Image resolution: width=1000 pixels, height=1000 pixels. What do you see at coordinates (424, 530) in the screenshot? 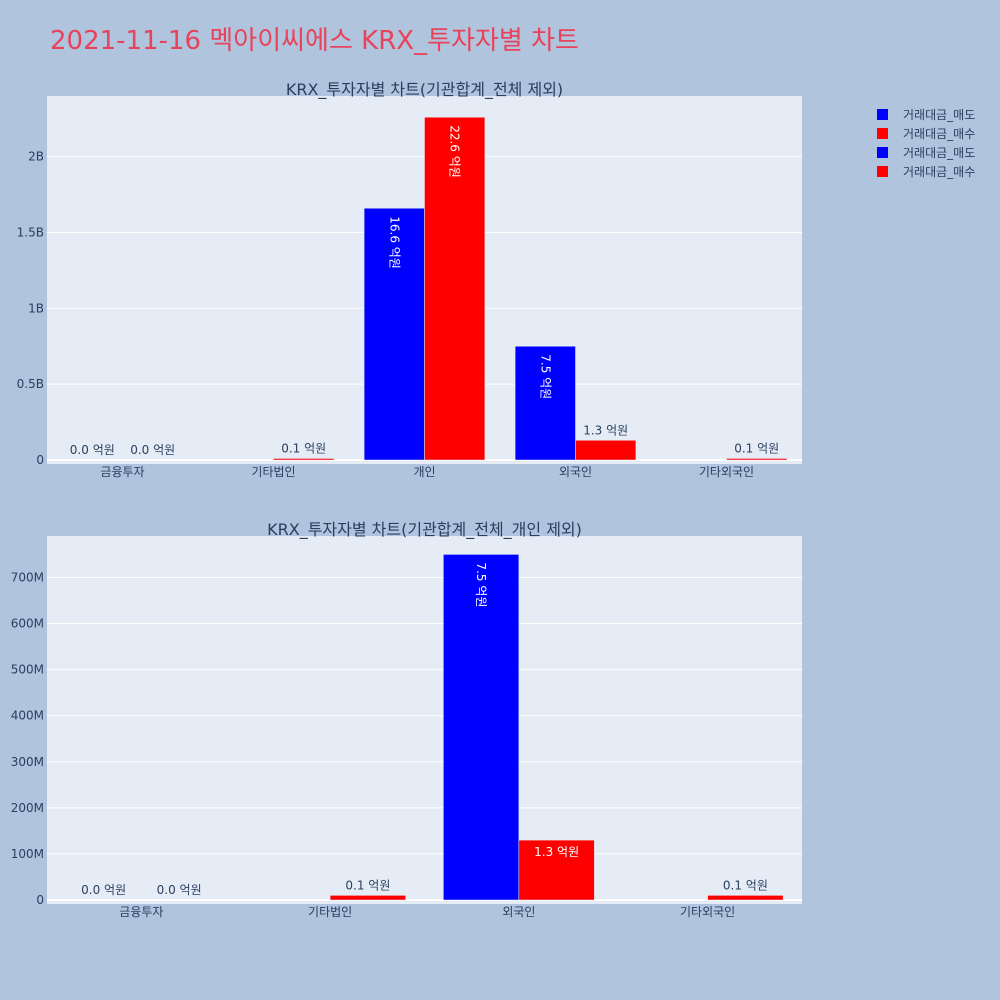
I see `chart-title: KRX_투자자별 차트(기관합계_전체_개인 제외)` at bounding box center [424, 530].